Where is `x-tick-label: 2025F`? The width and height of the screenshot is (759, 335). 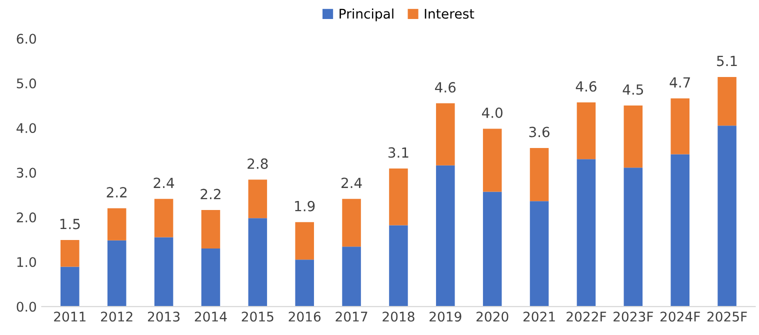 x-tick-label: 2025F is located at coordinates (727, 317).